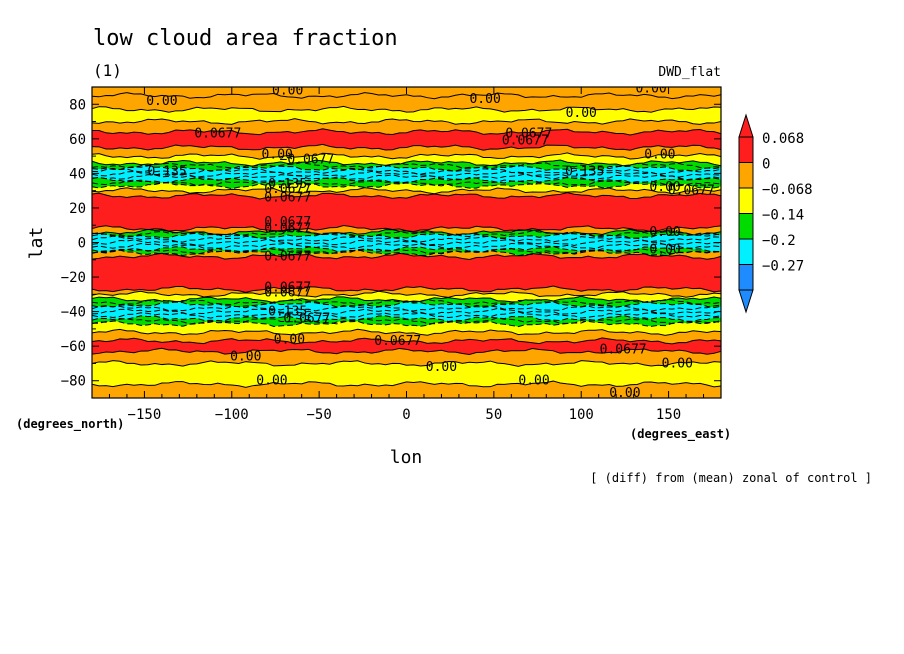 The width and height of the screenshot is (904, 654). I want to click on x-tick-label: 50, so click(493, 415).